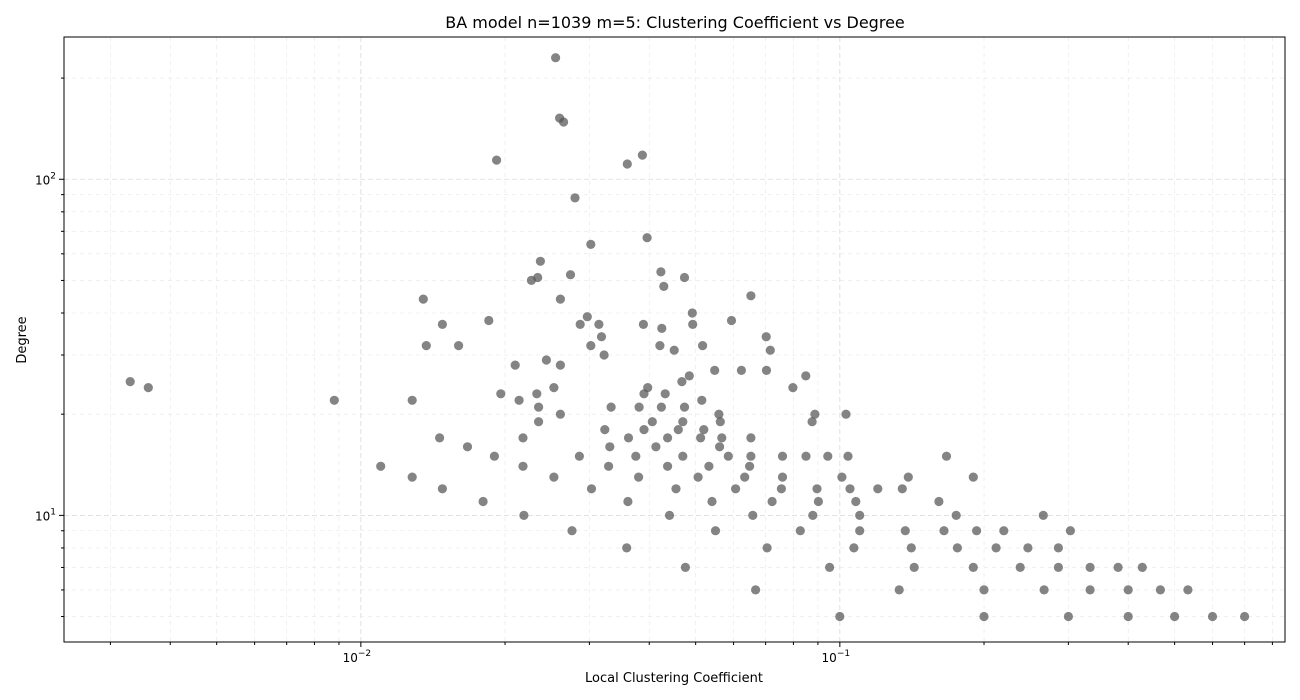 The height and width of the screenshot is (700, 1300). What do you see at coordinates (45, 515) in the screenshot?
I see `y-tick-label: 10¹` at bounding box center [45, 515].